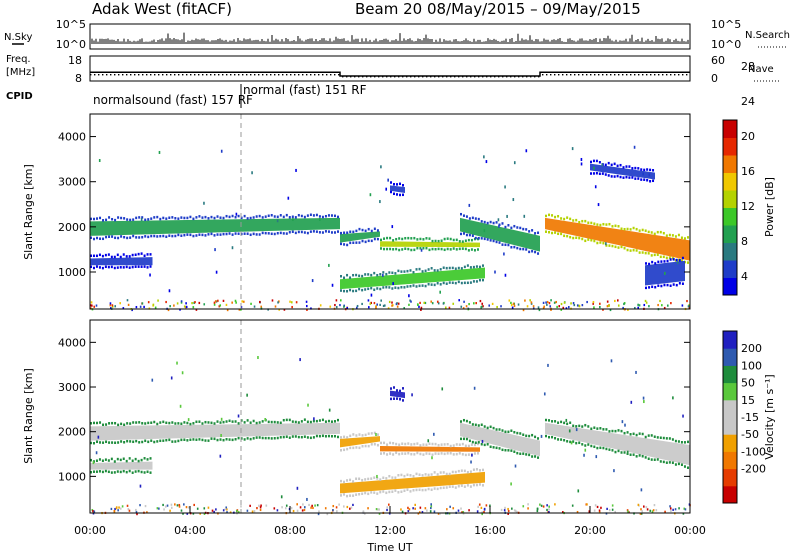 This screenshot has width=800, height=554. Describe the element at coordinates (28, 416) in the screenshot. I see `velocity-ylabel: Slant Range [km]` at that location.